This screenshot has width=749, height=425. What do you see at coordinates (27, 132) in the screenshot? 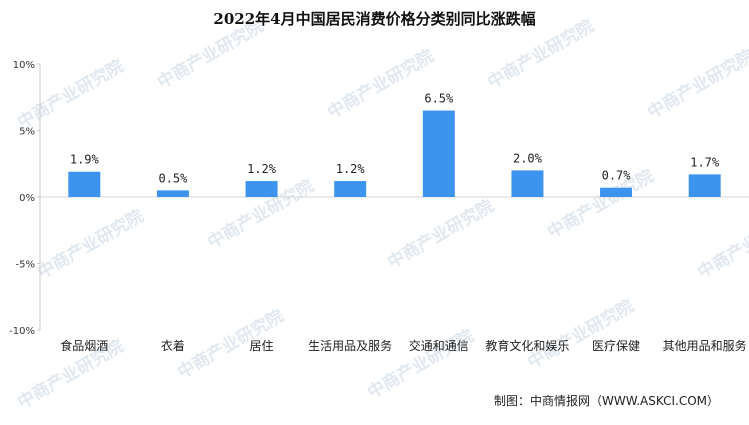
I see `y-tick-label: 5%` at bounding box center [27, 132].